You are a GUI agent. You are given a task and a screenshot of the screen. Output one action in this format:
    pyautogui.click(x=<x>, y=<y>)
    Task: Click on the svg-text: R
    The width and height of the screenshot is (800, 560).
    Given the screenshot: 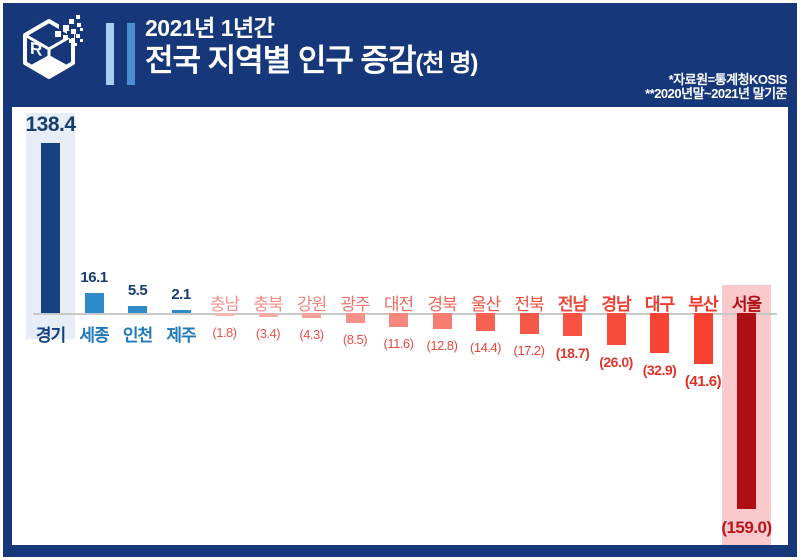 What is the action you would take?
    pyautogui.click(x=36, y=49)
    